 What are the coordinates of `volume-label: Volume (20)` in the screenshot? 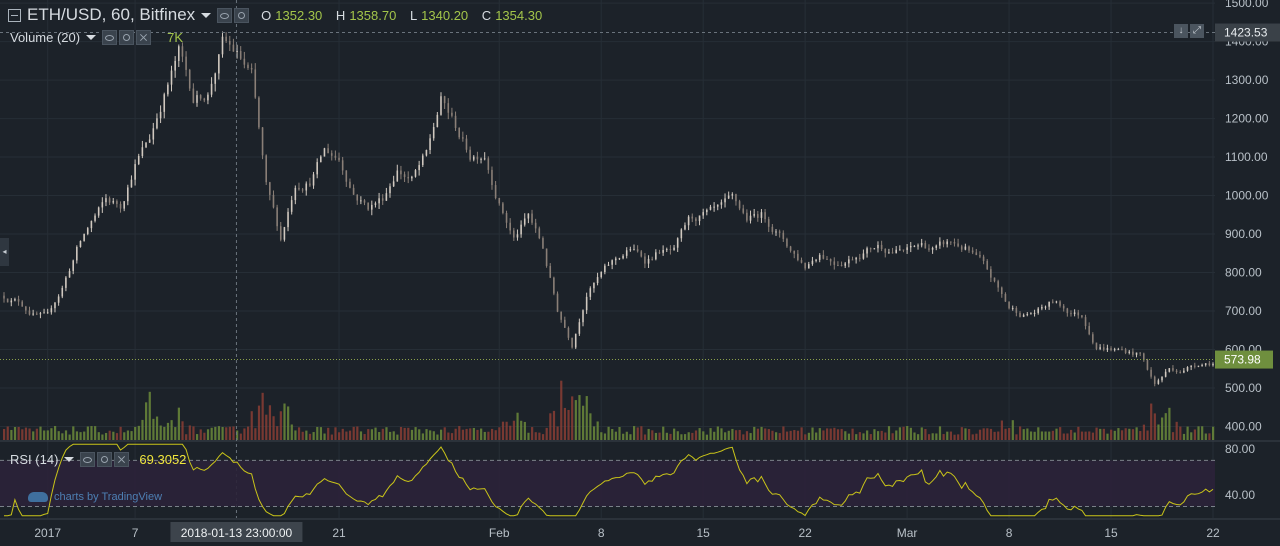 It's located at (45, 37).